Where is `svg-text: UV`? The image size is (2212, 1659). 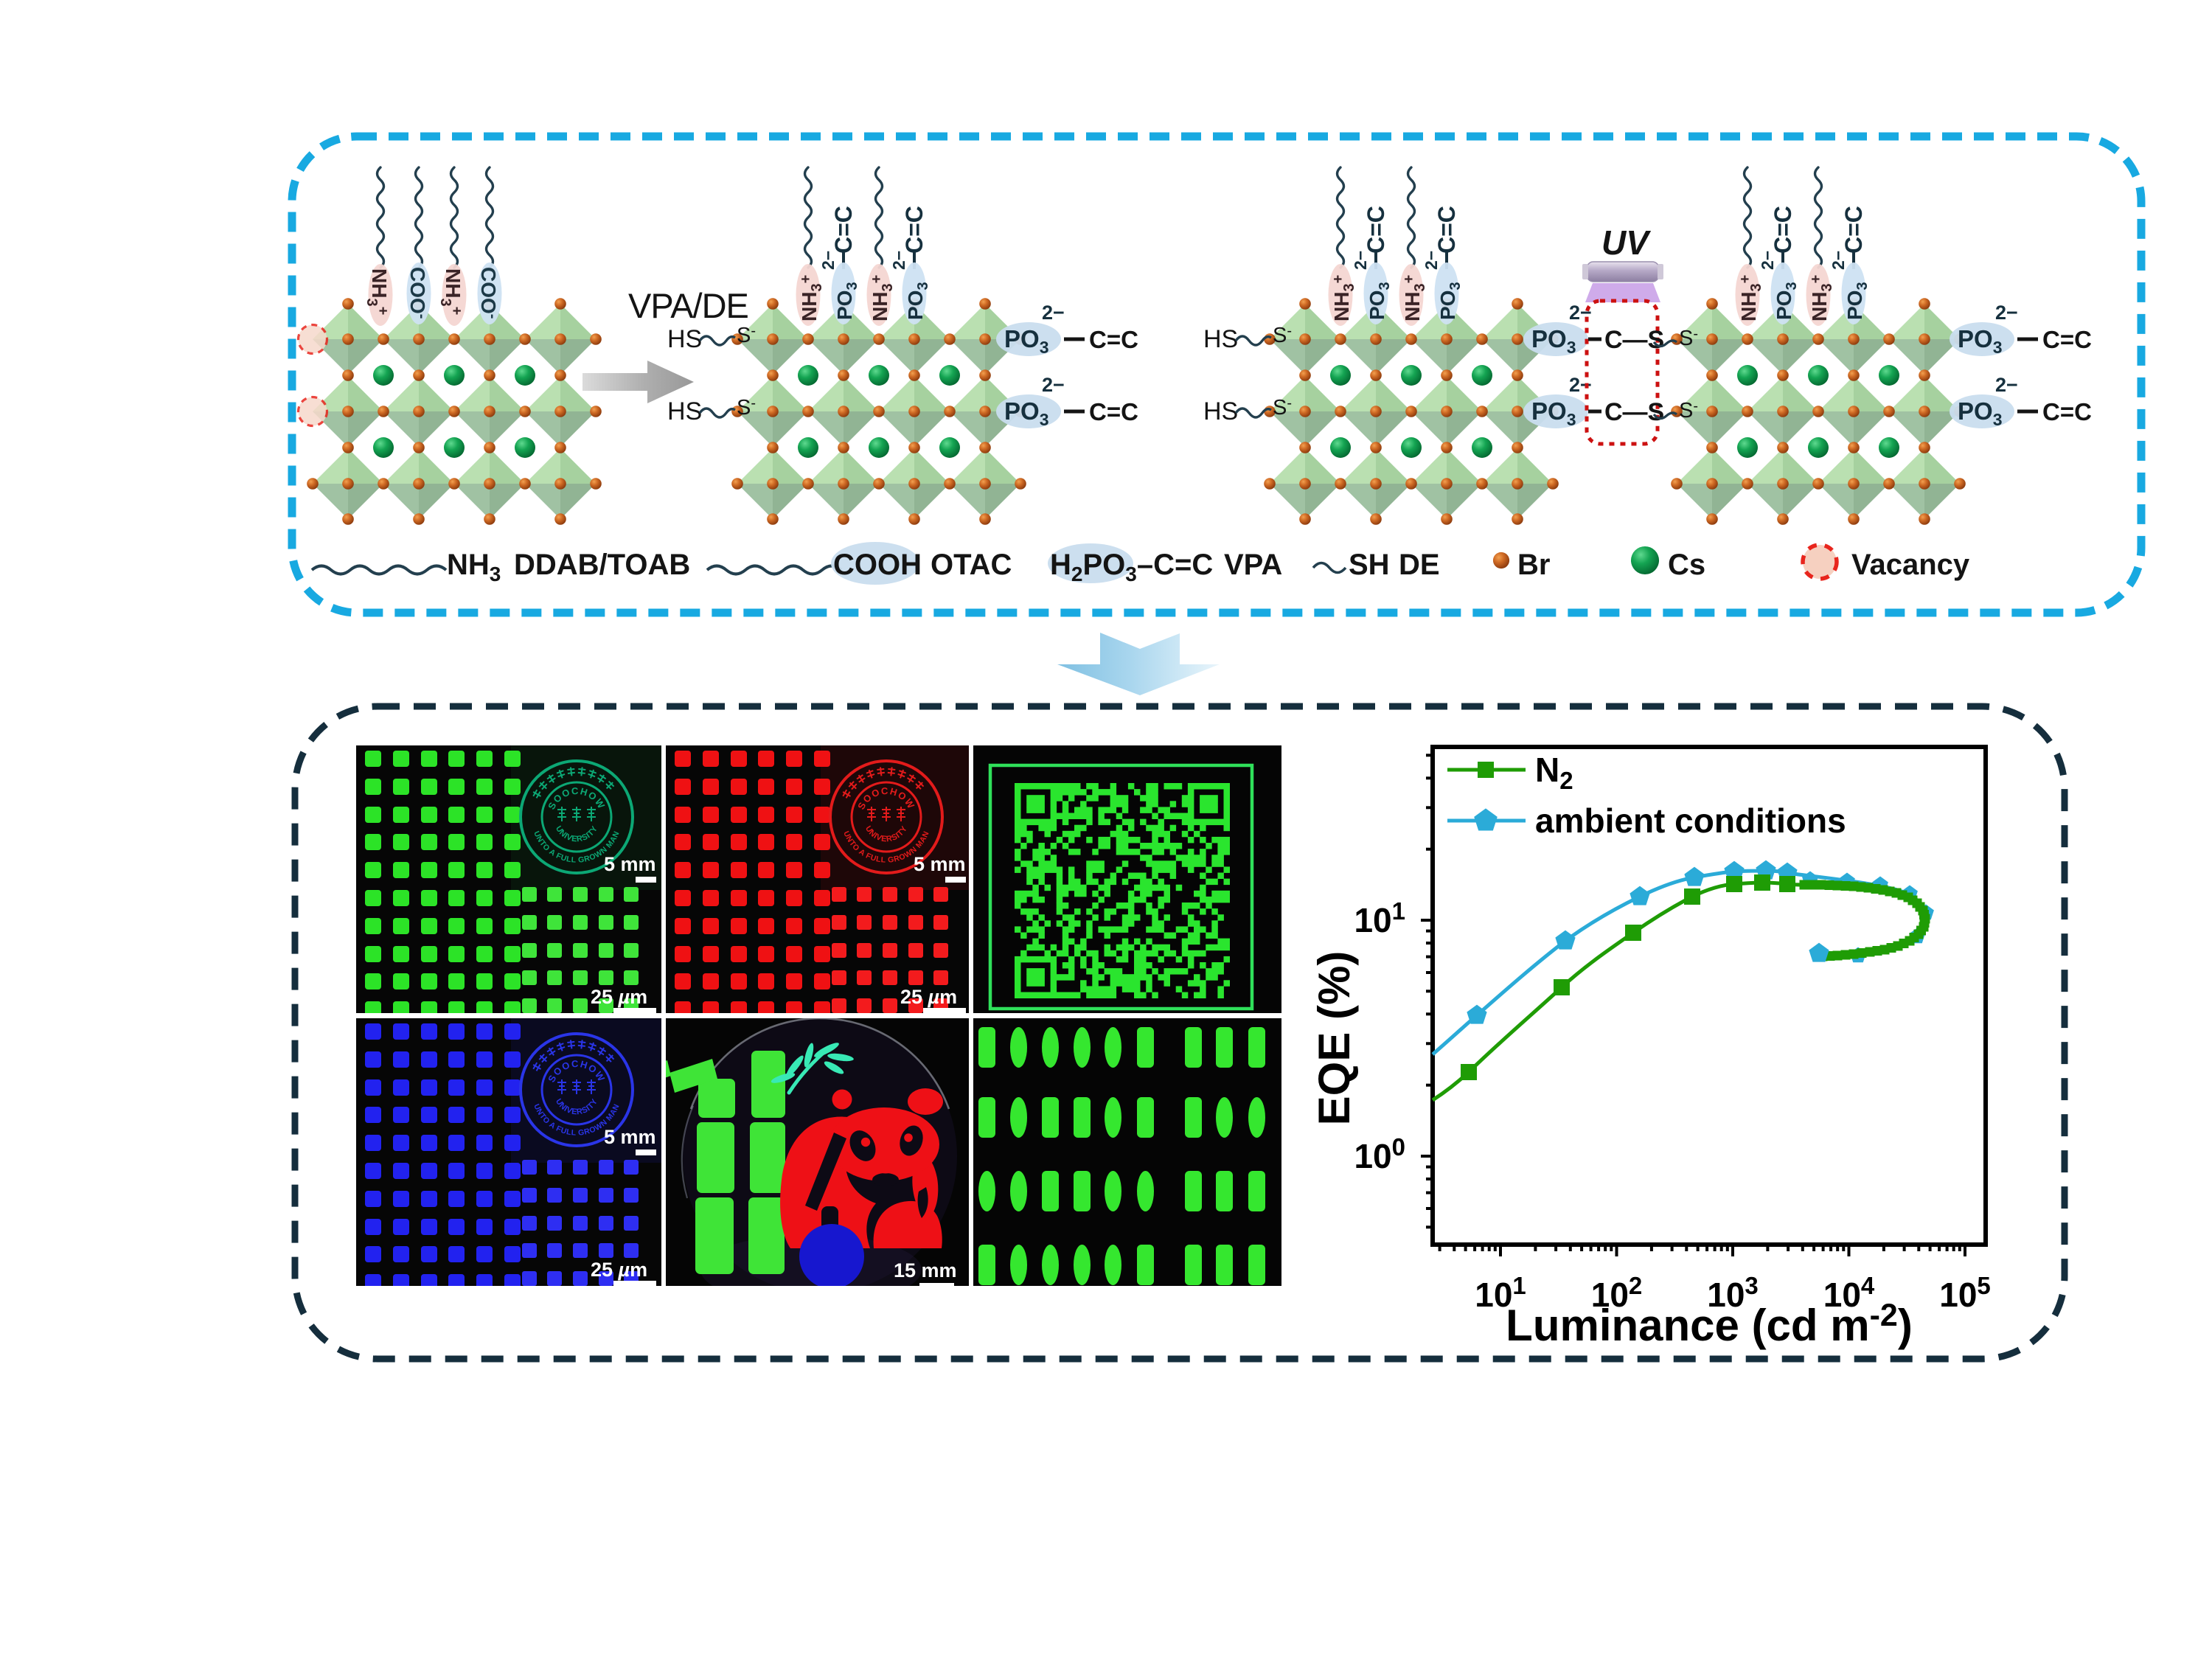
svg-text: UV is located at coordinates (1626, 242).